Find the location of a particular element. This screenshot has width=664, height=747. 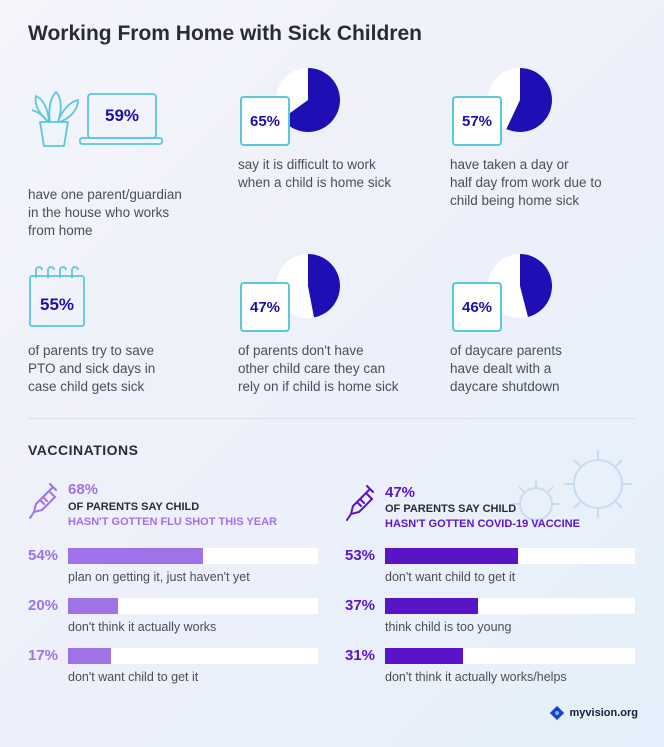

laptop-plant-icon is located at coordinates (97, 119).